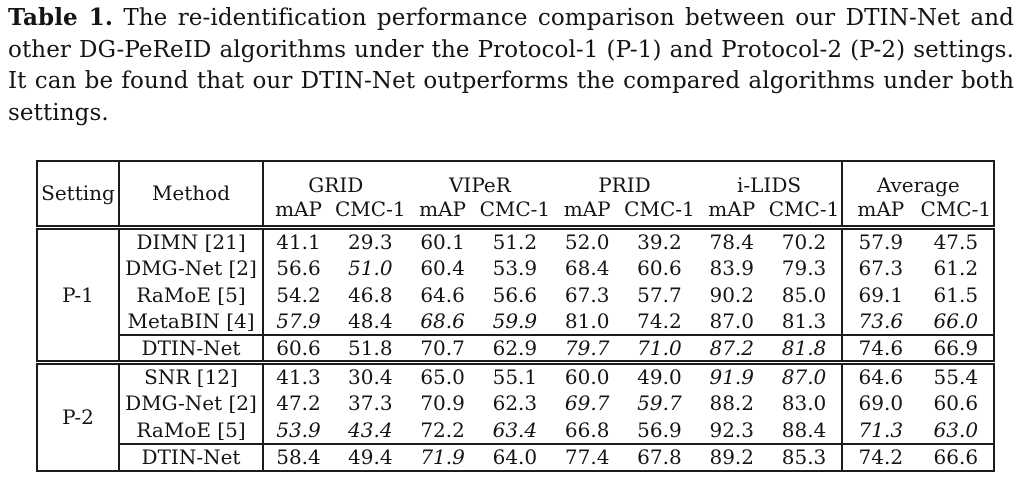 The height and width of the screenshot is (501, 1021). I want to click on value-cell: 70.9, so click(442, 403).